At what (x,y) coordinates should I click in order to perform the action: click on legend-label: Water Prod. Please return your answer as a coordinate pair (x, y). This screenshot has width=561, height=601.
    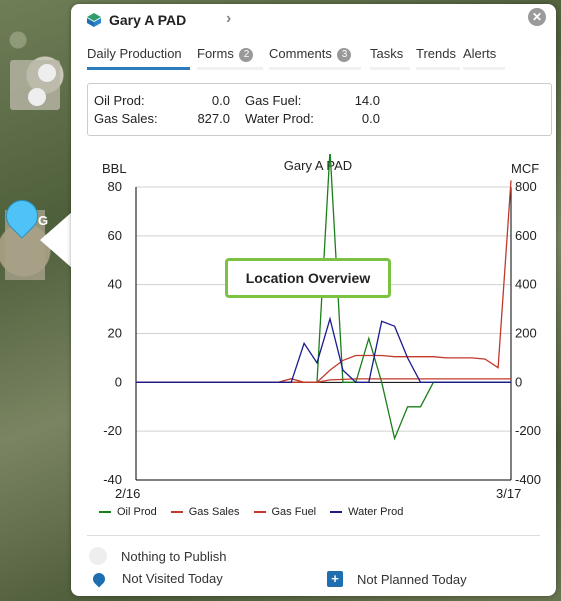
    Looking at the image, I should click on (376, 512).